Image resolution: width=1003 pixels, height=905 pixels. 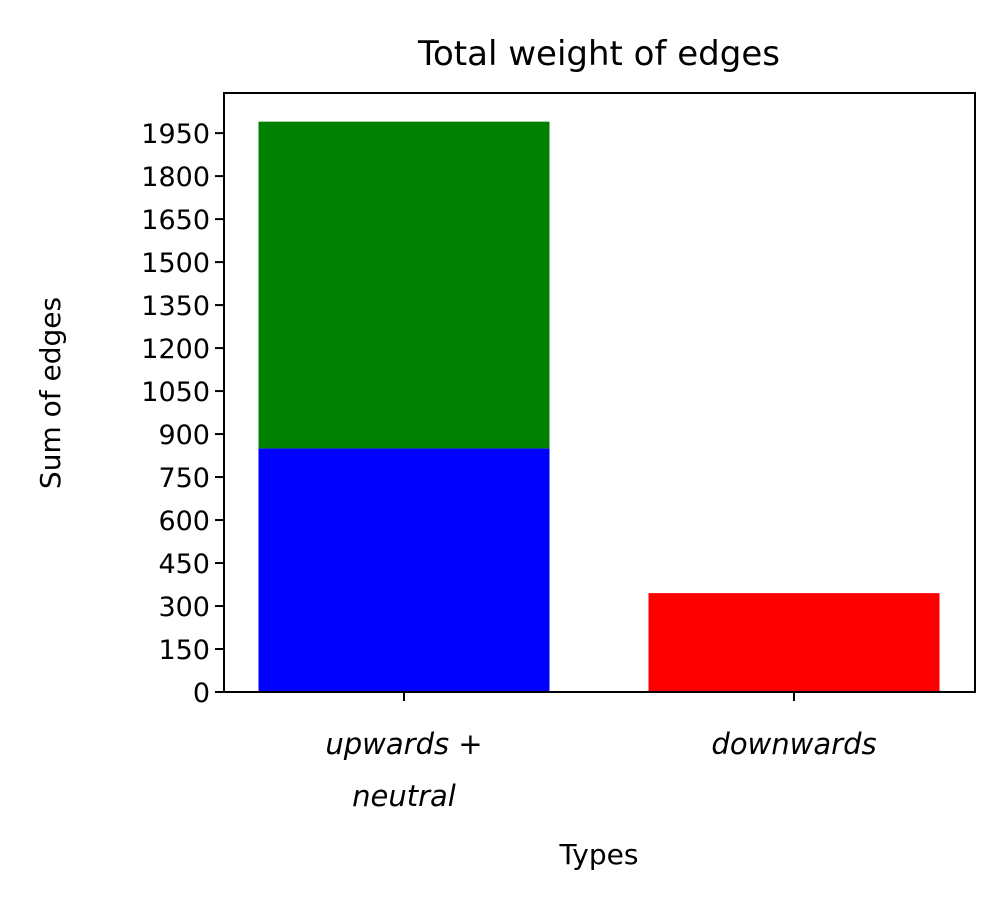 I want to click on x-tick-label: upwards +, so click(x=403, y=744).